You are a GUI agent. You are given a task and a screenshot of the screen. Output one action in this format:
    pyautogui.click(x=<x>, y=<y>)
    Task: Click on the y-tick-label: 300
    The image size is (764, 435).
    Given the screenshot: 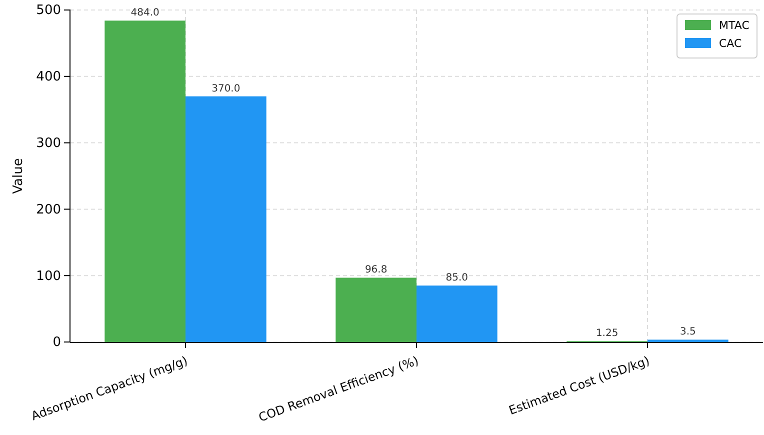 What is the action you would take?
    pyautogui.click(x=48, y=143)
    